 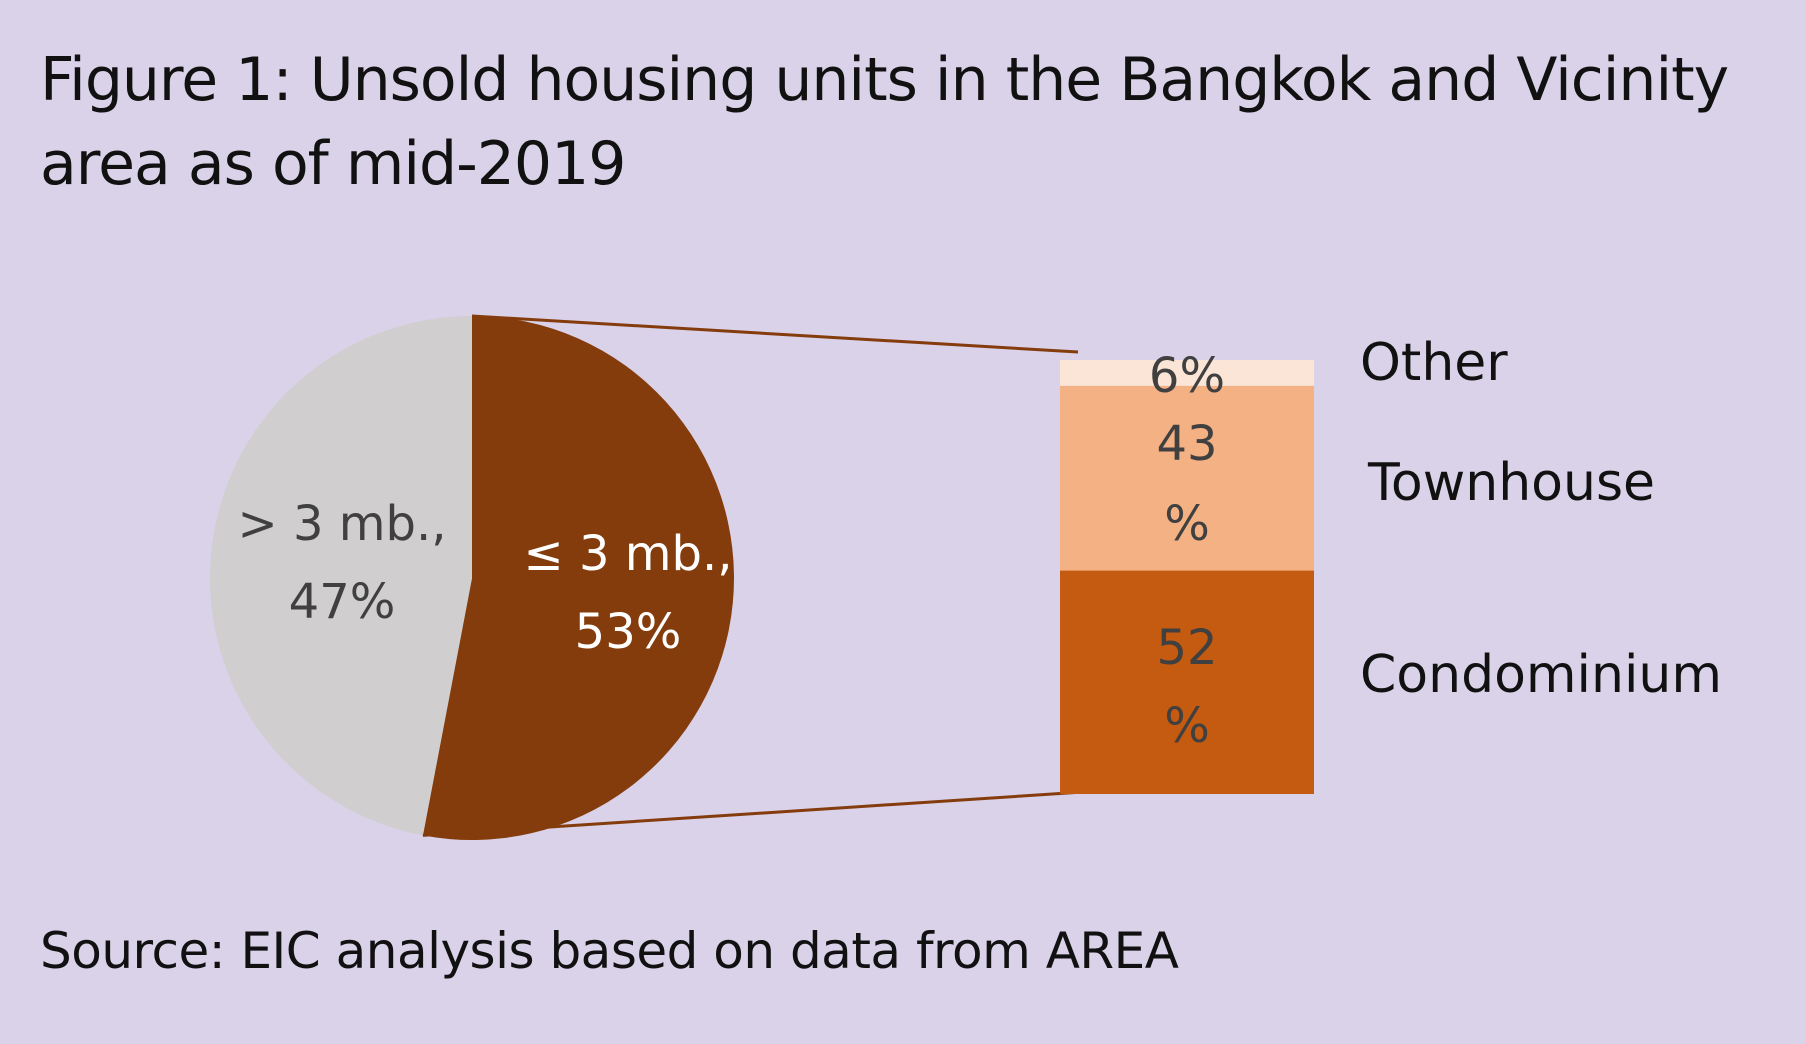 I want to click on connector-line-bottom, so click(x=753, y=813).